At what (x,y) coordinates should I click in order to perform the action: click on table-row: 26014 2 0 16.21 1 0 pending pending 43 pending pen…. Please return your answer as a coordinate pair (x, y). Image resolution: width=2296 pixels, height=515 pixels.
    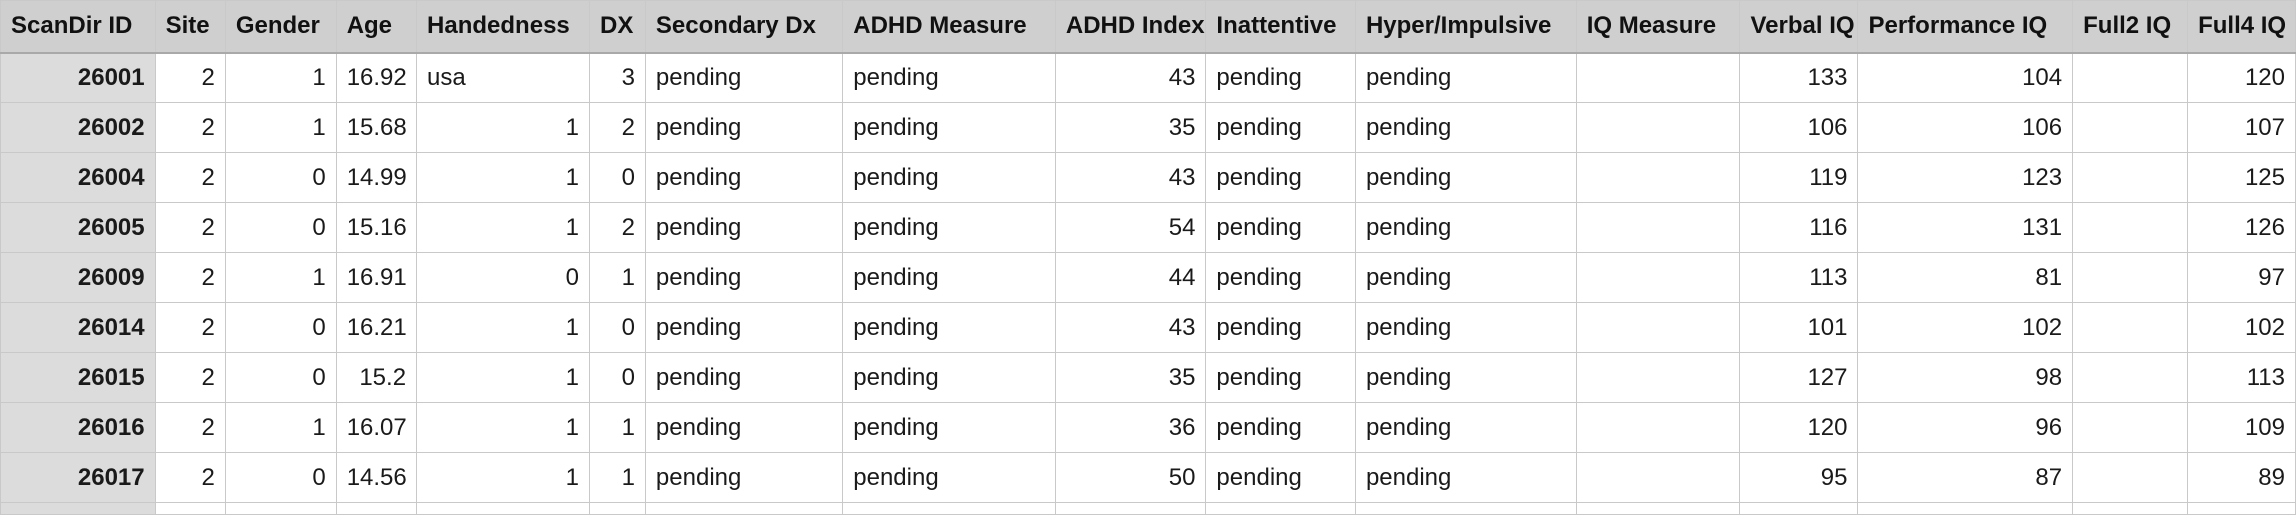
    Looking at the image, I should click on (1148, 327).